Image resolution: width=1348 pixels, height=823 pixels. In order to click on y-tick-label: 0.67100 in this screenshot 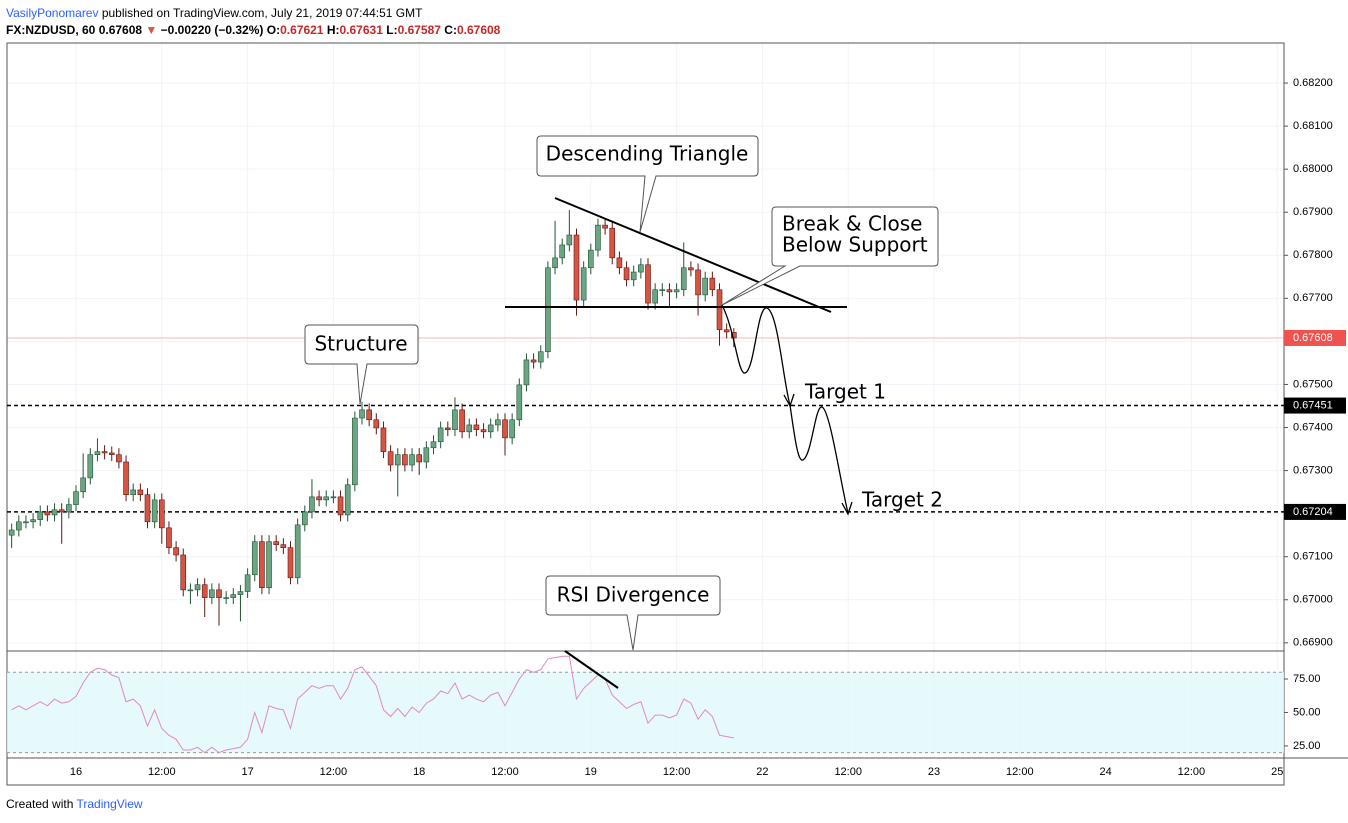, I will do `click(1313, 557)`.